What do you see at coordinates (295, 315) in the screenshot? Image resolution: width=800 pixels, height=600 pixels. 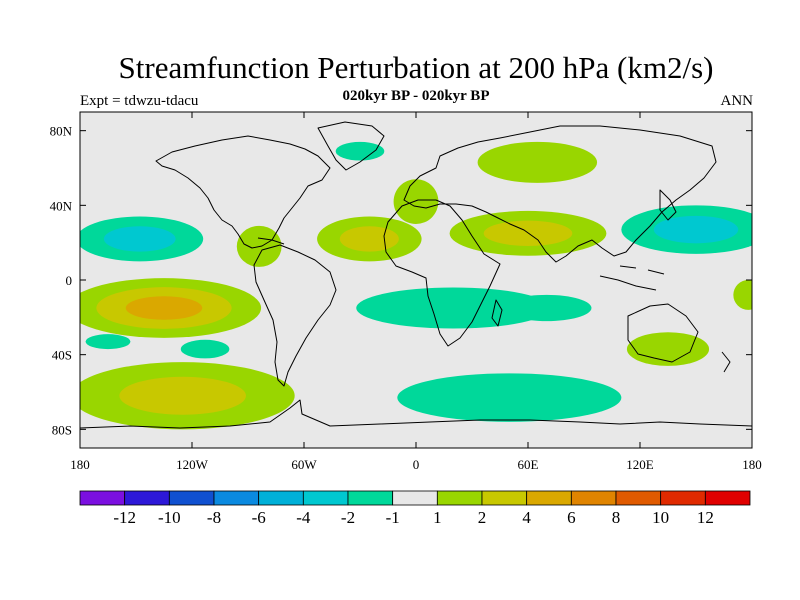 I see `coastline-south-america` at bounding box center [295, 315].